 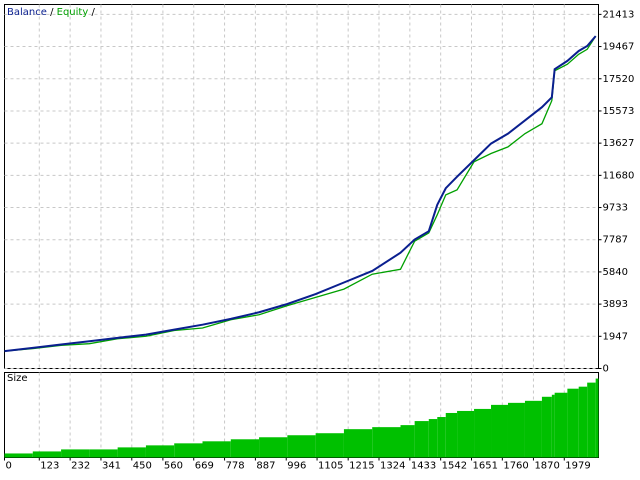 I want to click on y-tick-label: 7787, so click(x=615, y=240).